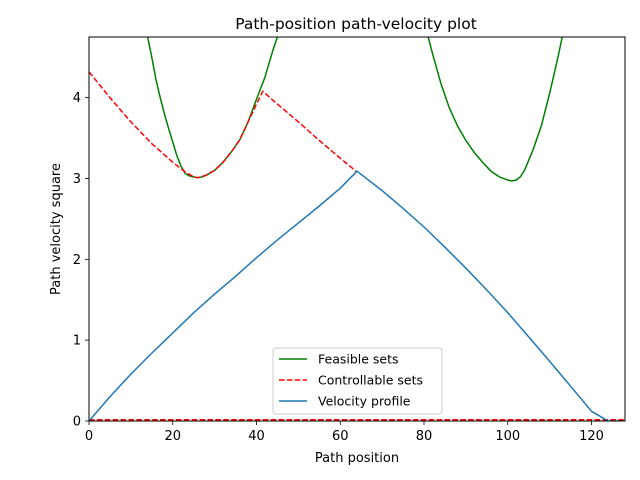 The width and height of the screenshot is (640, 480). What do you see at coordinates (256, 436) in the screenshot?
I see `x-tick-label: 40` at bounding box center [256, 436].